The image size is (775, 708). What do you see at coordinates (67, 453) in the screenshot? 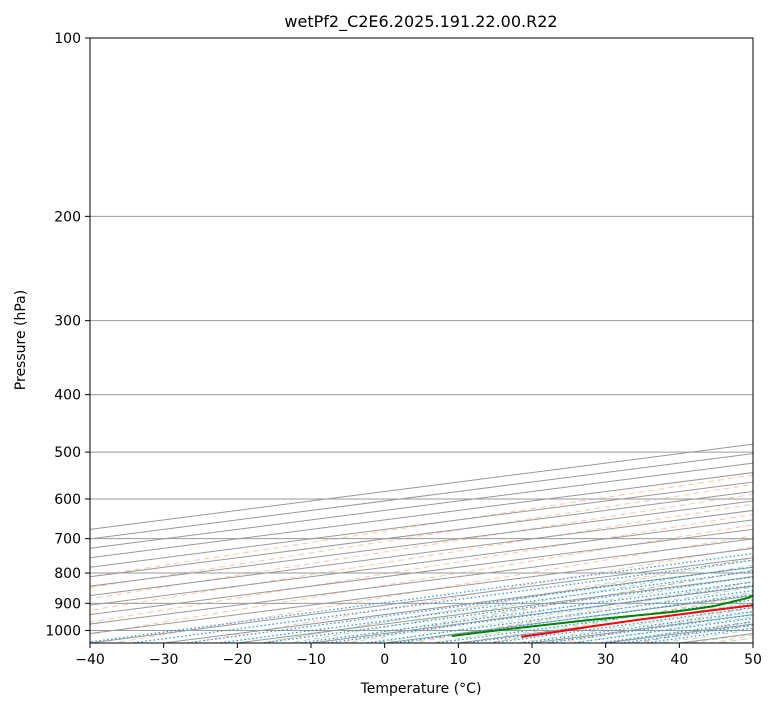
I see `y-tick-label: 500` at bounding box center [67, 453].